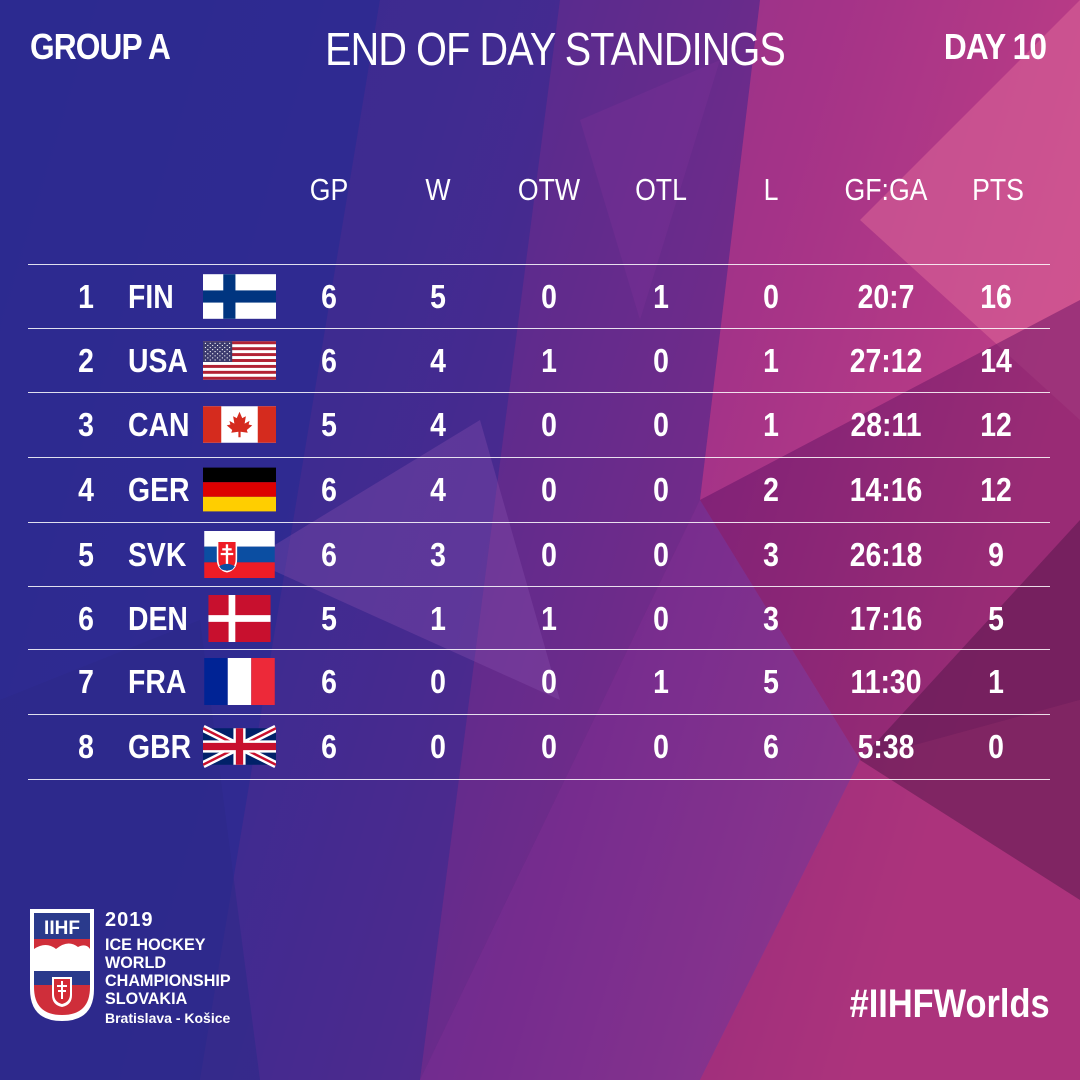  What do you see at coordinates (159, 489) in the screenshot?
I see `team-cell: GER` at bounding box center [159, 489].